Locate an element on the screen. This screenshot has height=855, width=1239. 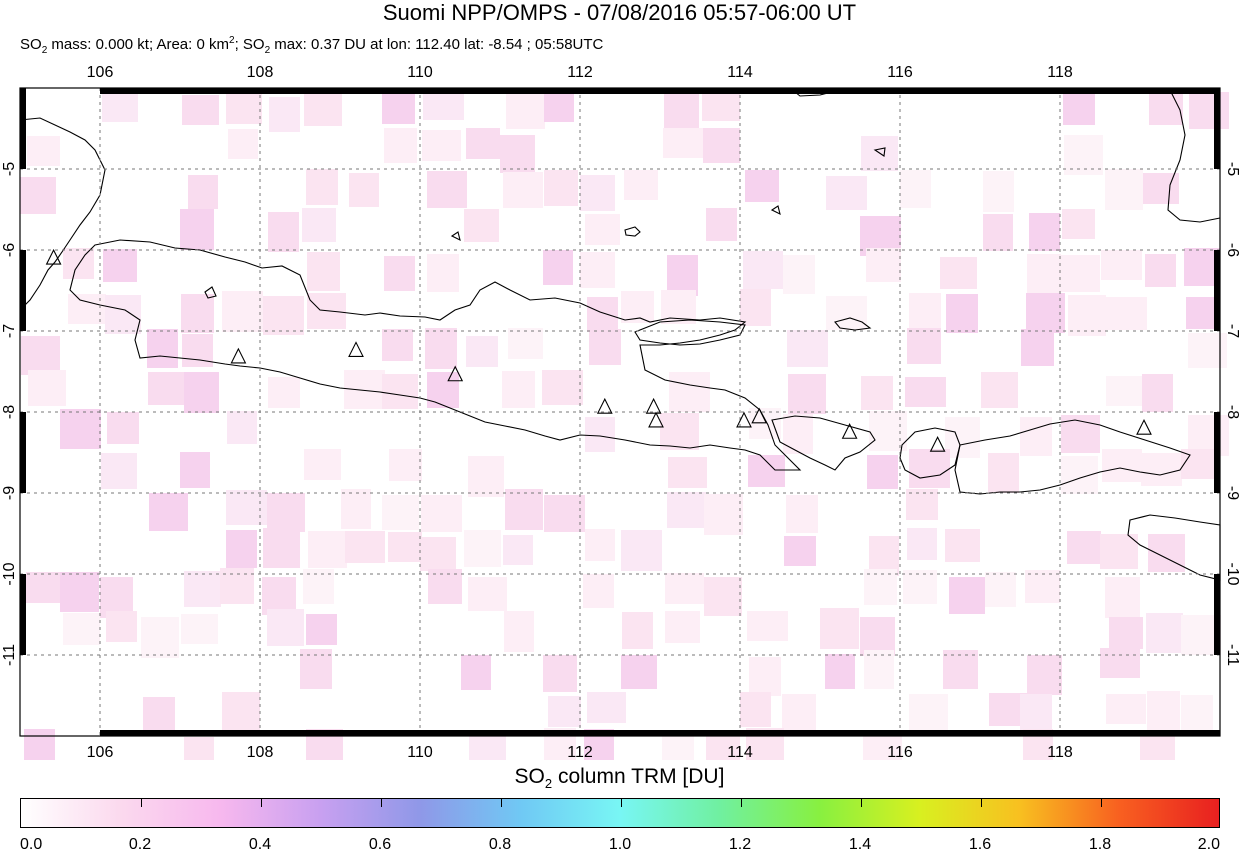
colorbar-tick-mark is located at coordinates (741, 803).